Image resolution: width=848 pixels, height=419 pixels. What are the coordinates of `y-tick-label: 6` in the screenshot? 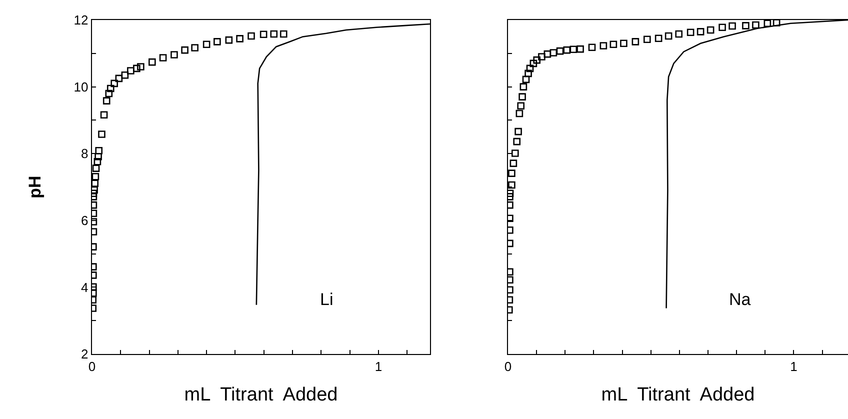 It's located at (84, 220).